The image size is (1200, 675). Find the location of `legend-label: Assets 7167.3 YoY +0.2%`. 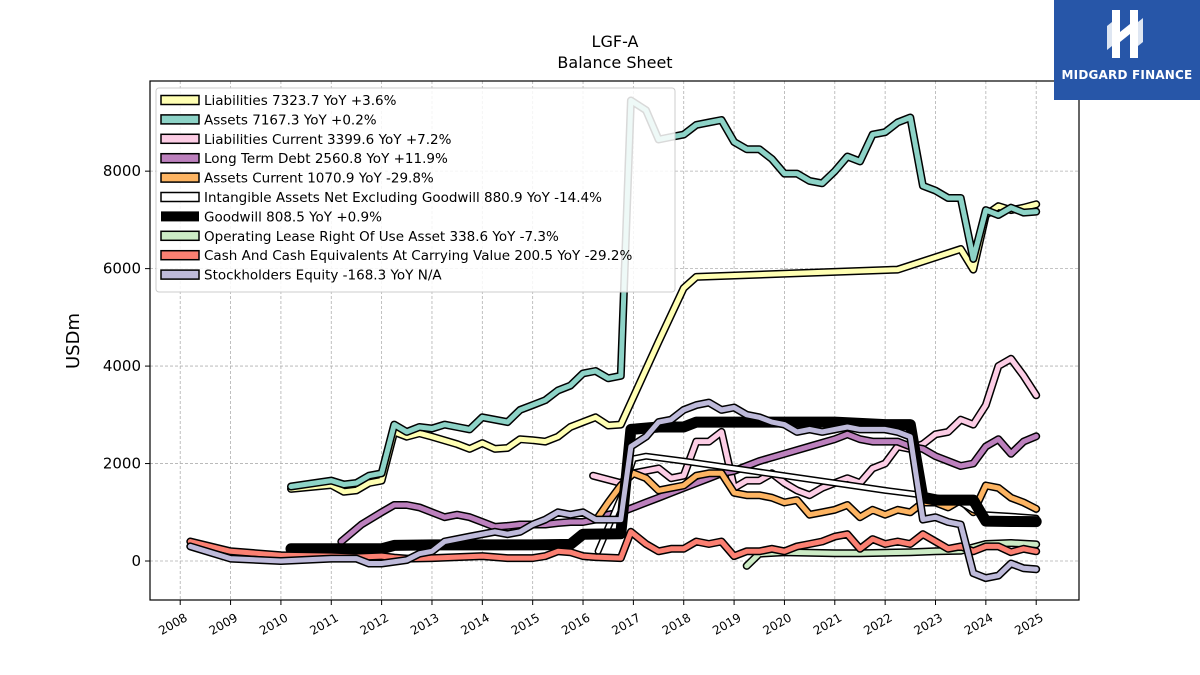

legend-label: Assets 7167.3 YoY +0.2% is located at coordinates (290, 120).